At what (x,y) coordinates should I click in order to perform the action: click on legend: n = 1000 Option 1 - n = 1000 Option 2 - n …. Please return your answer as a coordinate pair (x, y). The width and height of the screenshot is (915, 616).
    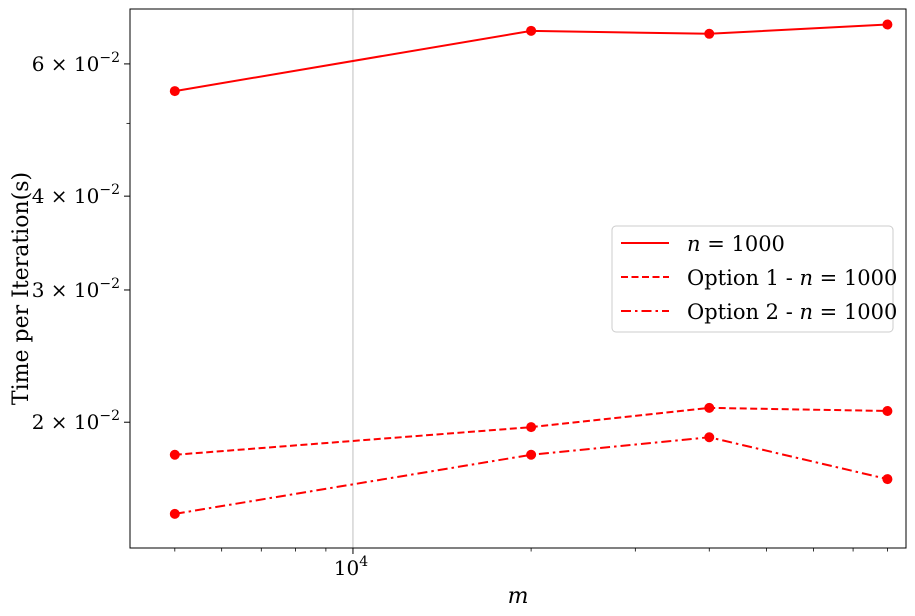
    Looking at the image, I should click on (754, 279).